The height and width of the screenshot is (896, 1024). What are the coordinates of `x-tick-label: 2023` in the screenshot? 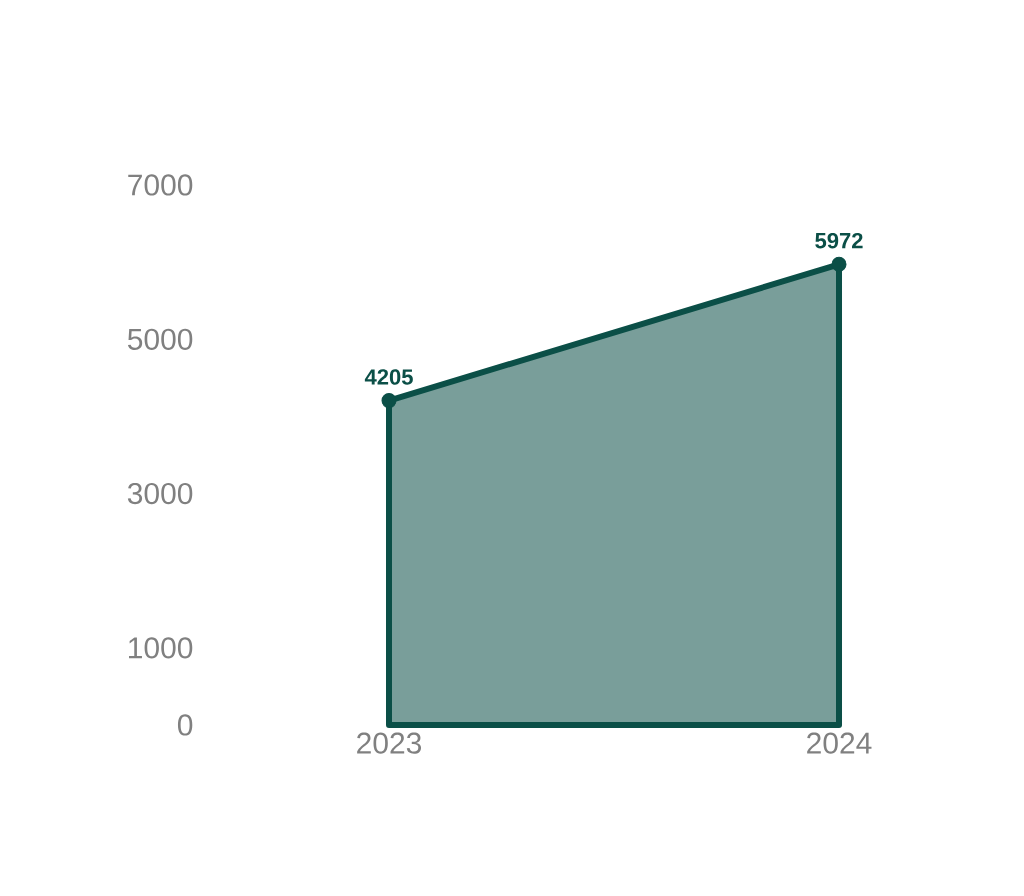 It's located at (389, 743).